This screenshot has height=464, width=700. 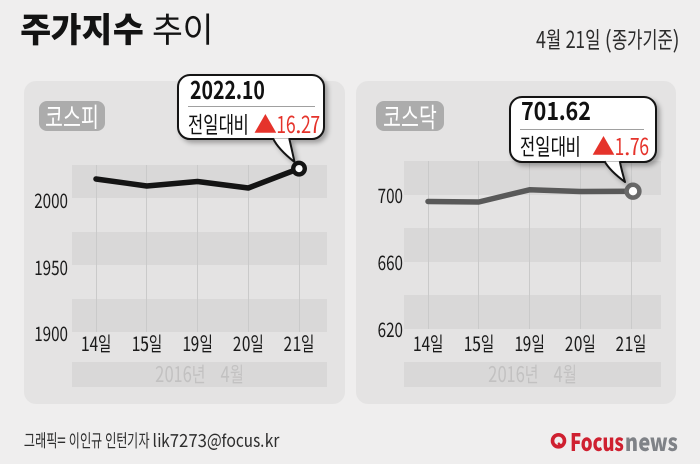 I want to click on svg-text: news, so click(x=652, y=441).